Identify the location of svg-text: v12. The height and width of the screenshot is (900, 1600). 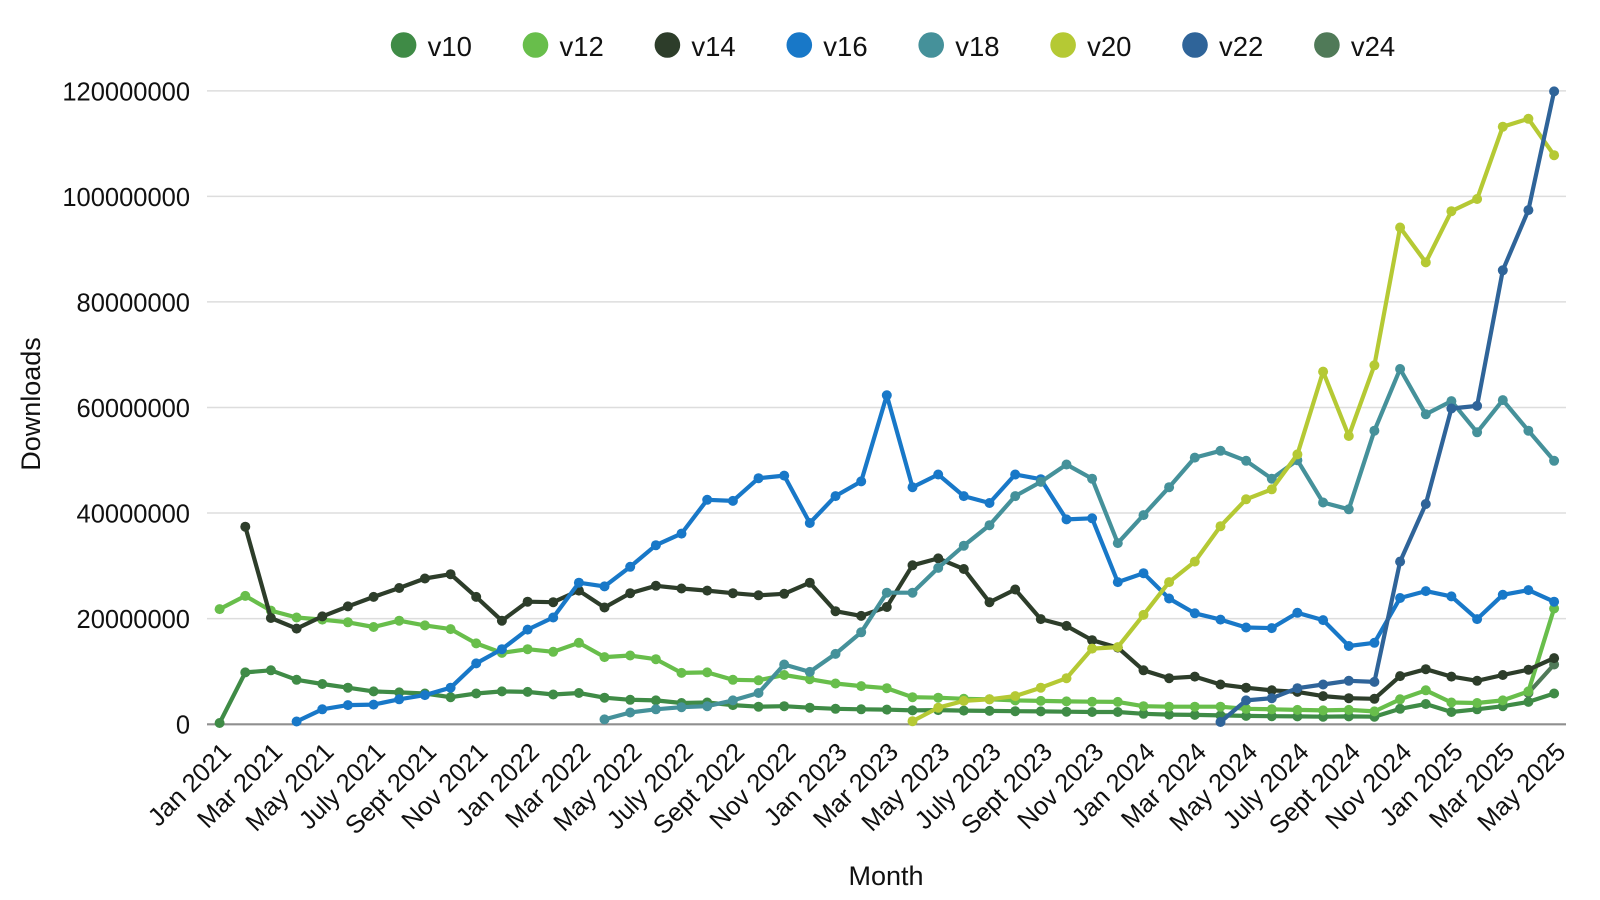
(582, 46).